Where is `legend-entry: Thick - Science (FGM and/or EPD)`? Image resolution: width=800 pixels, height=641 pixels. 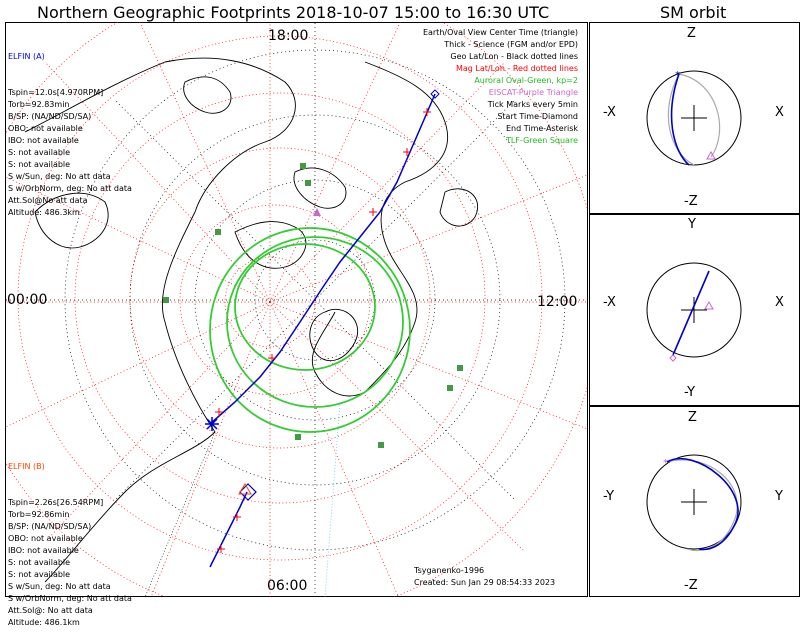
legend-entry: Thick - Science (FGM and/or EPD) is located at coordinates (511, 44).